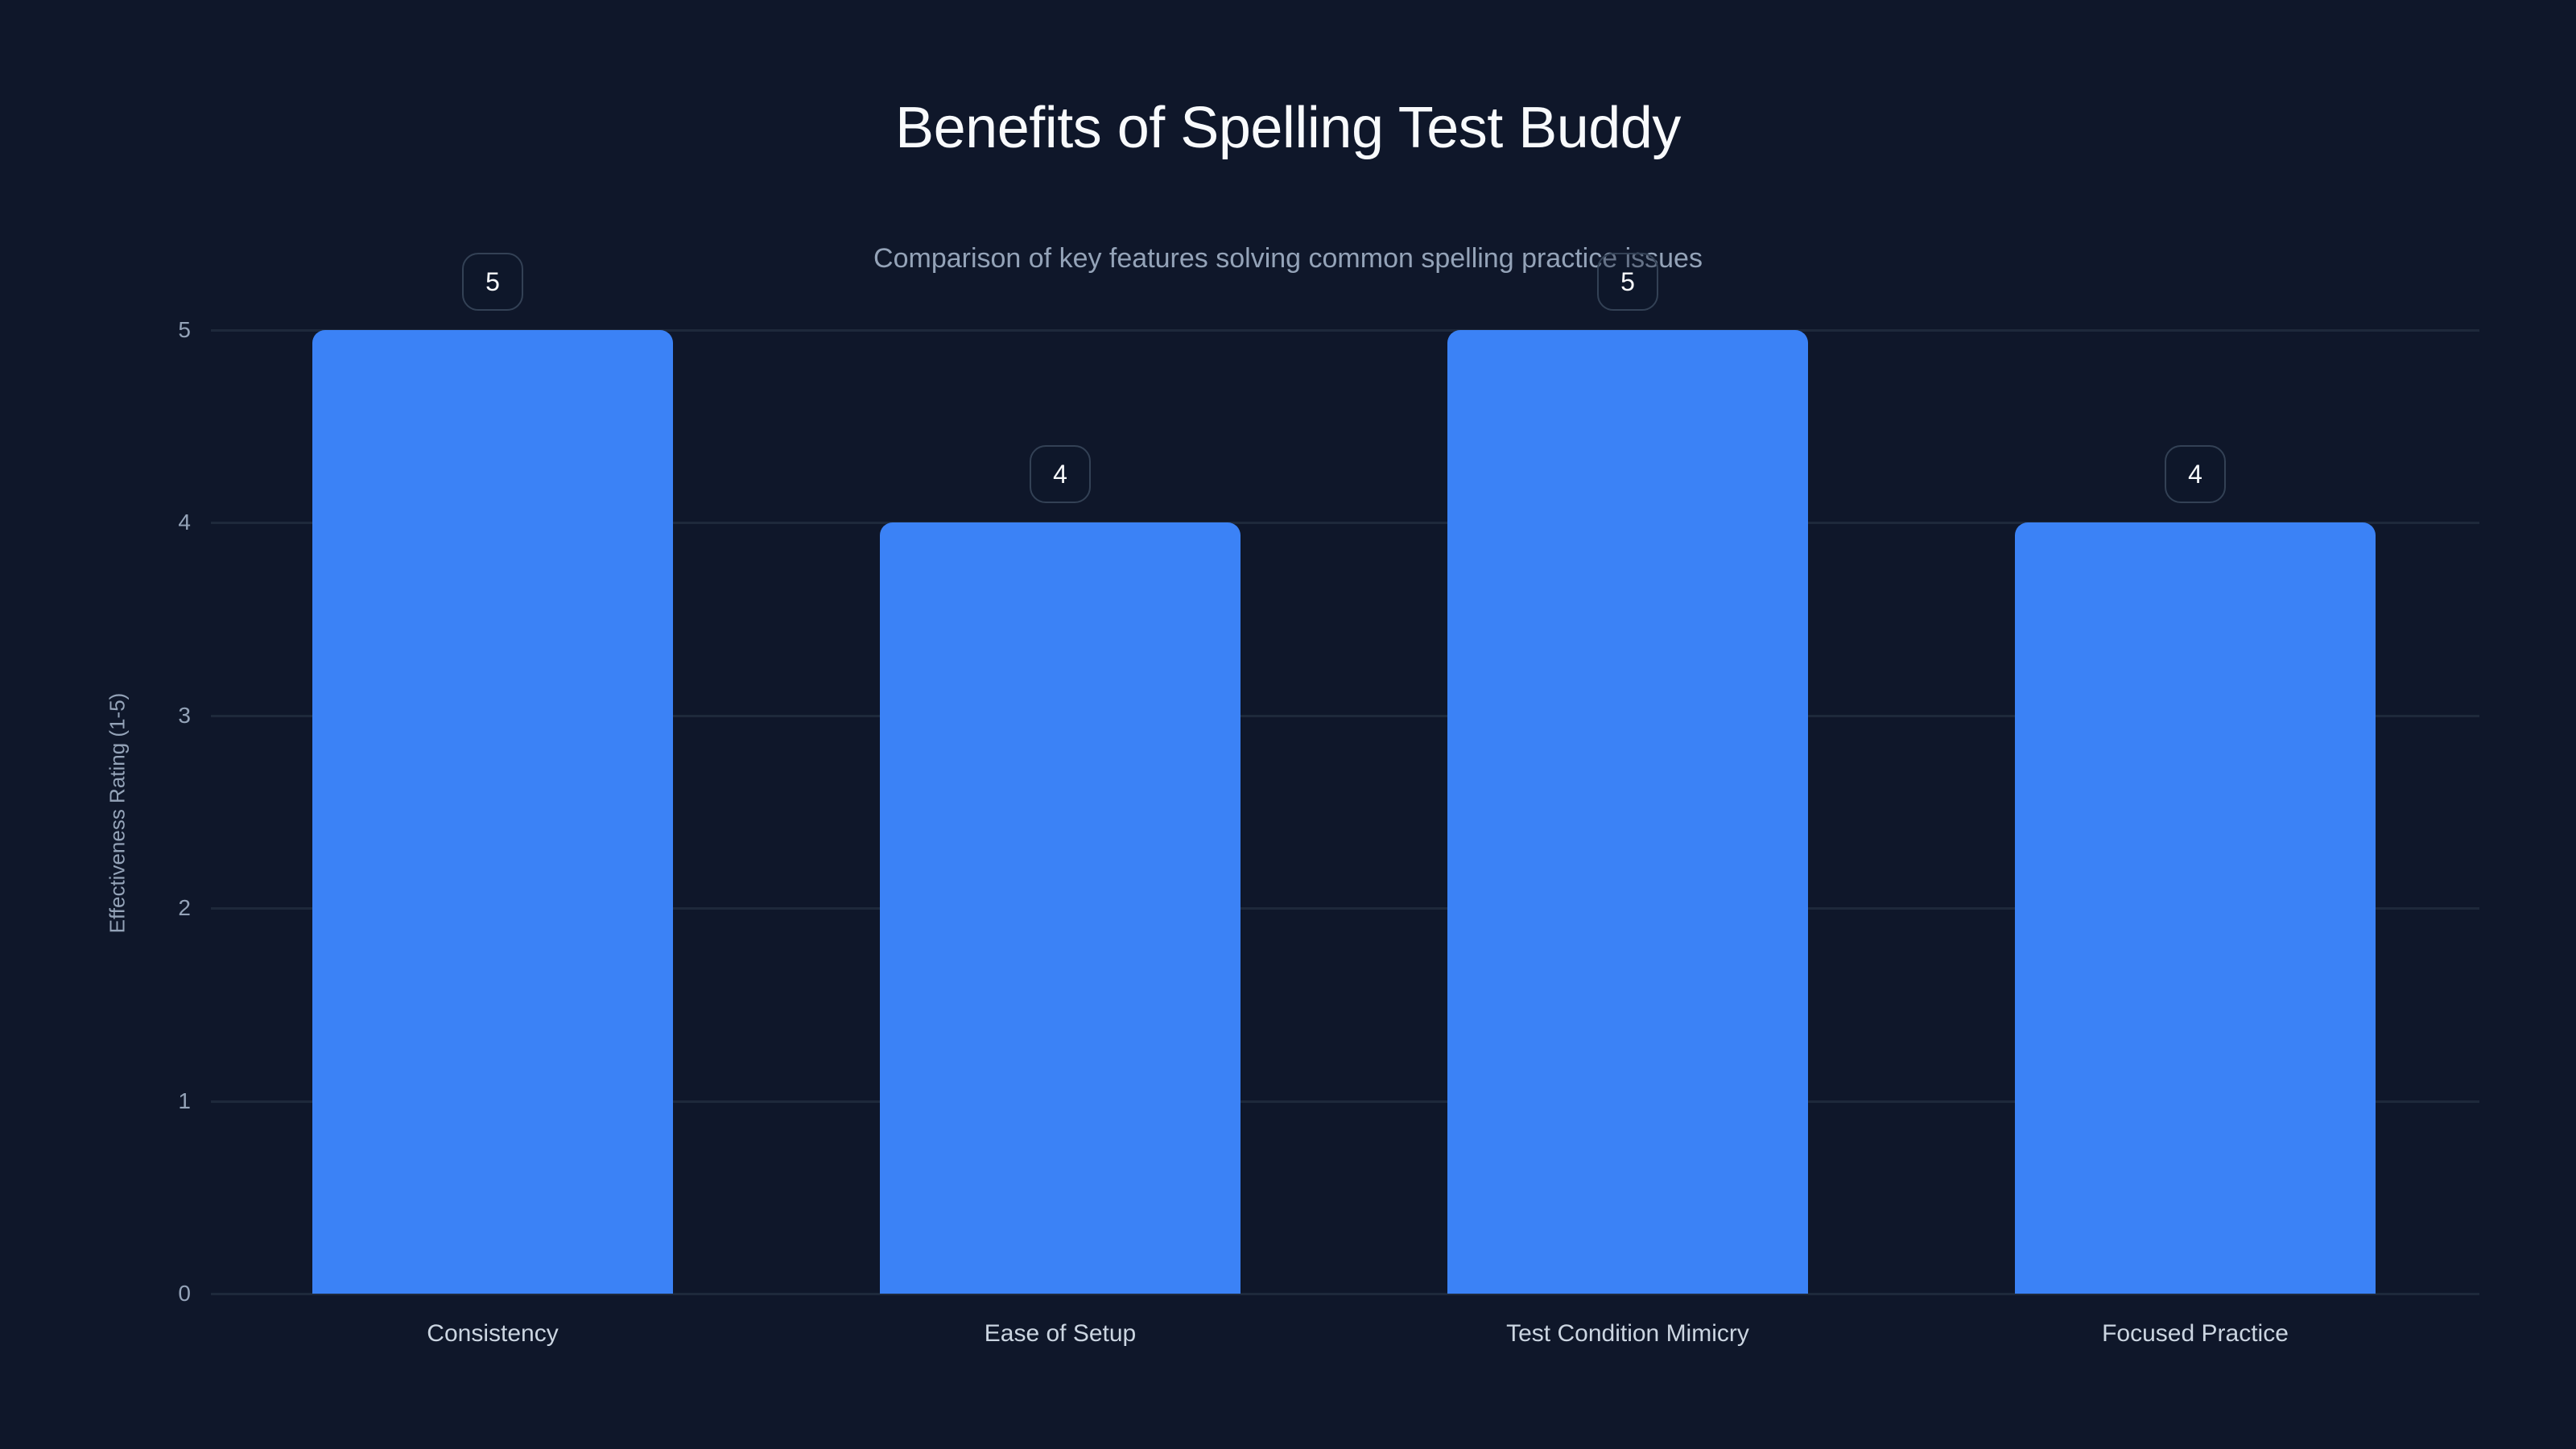  I want to click on x-tick-ease-of-setup: Ease of Setup, so click(1060, 1333).